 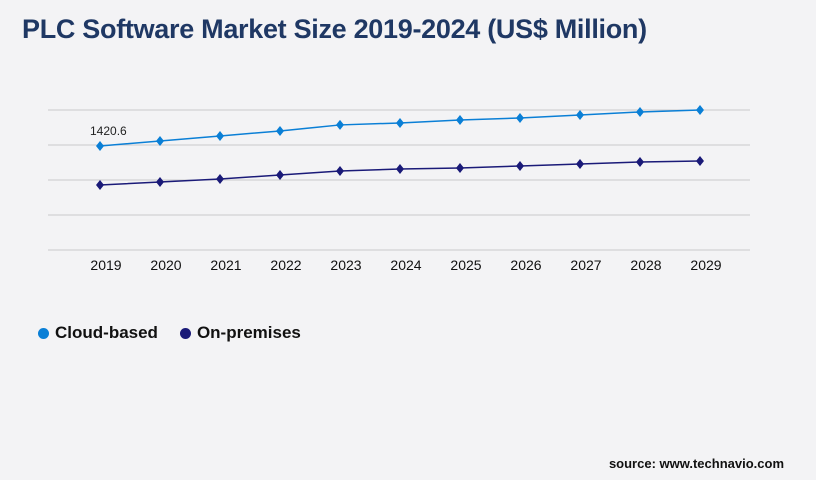 What do you see at coordinates (525, 265) in the screenshot?
I see `x-tick-label: 2026` at bounding box center [525, 265].